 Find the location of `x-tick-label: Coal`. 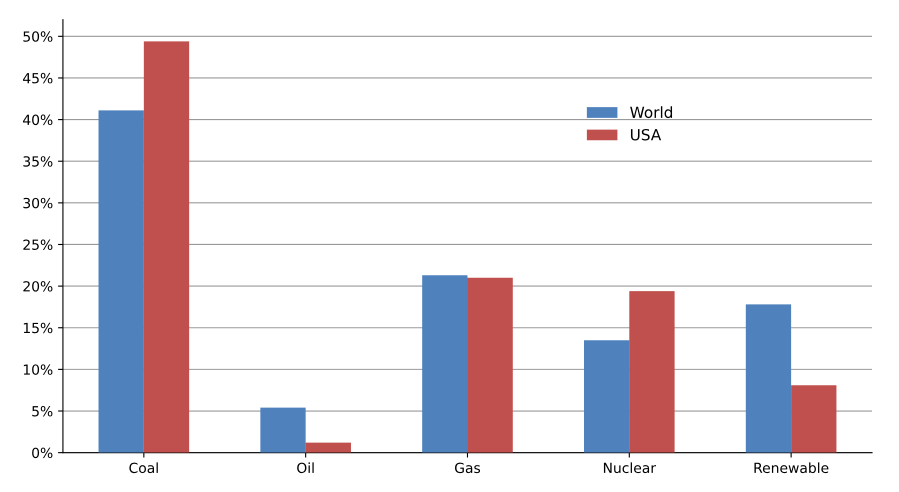

x-tick-label: Coal is located at coordinates (143, 468).